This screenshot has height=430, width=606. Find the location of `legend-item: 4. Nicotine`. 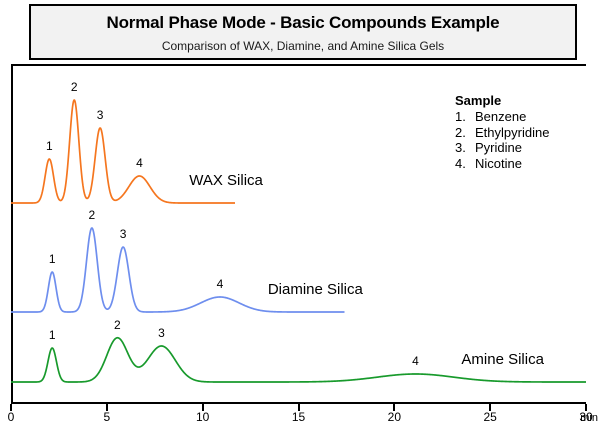

legend-item: 4. Nicotine is located at coordinates (502, 164).